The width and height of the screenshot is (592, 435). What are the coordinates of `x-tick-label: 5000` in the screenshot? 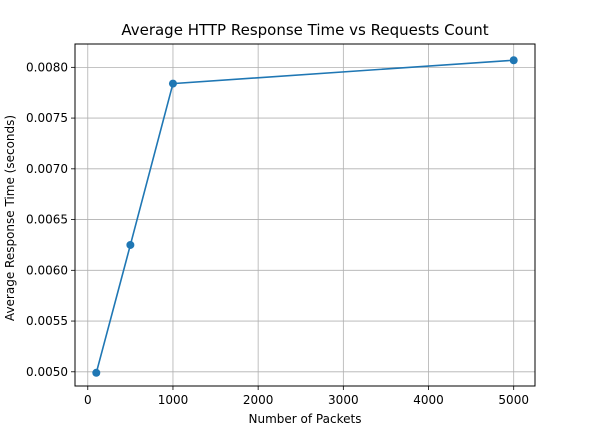 It's located at (513, 400).